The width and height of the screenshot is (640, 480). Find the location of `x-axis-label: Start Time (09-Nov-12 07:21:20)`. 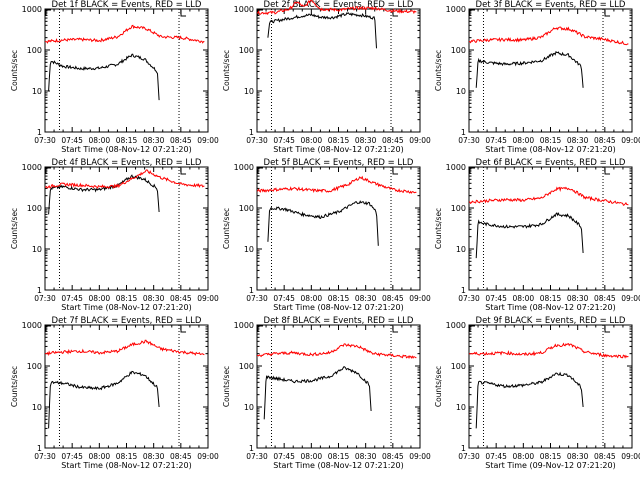

x-axis-label: Start Time (09-Nov-12 07:21:20) is located at coordinates (550, 465).